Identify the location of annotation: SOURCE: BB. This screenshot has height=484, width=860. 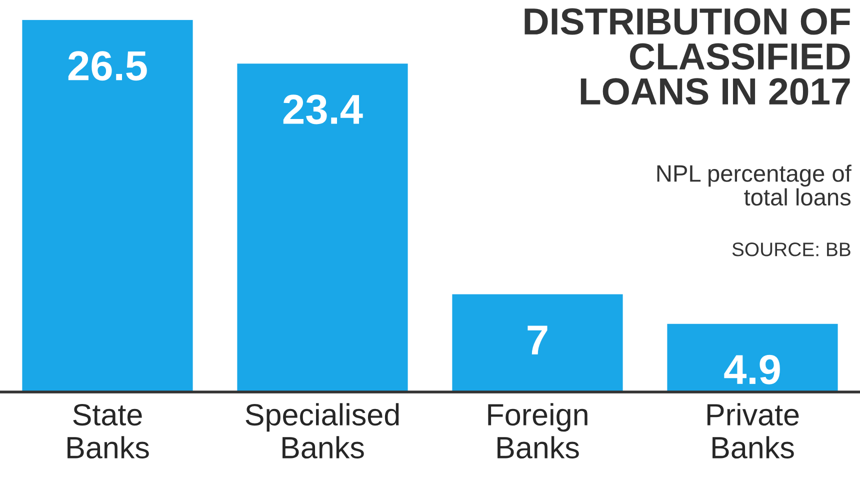
(791, 249).